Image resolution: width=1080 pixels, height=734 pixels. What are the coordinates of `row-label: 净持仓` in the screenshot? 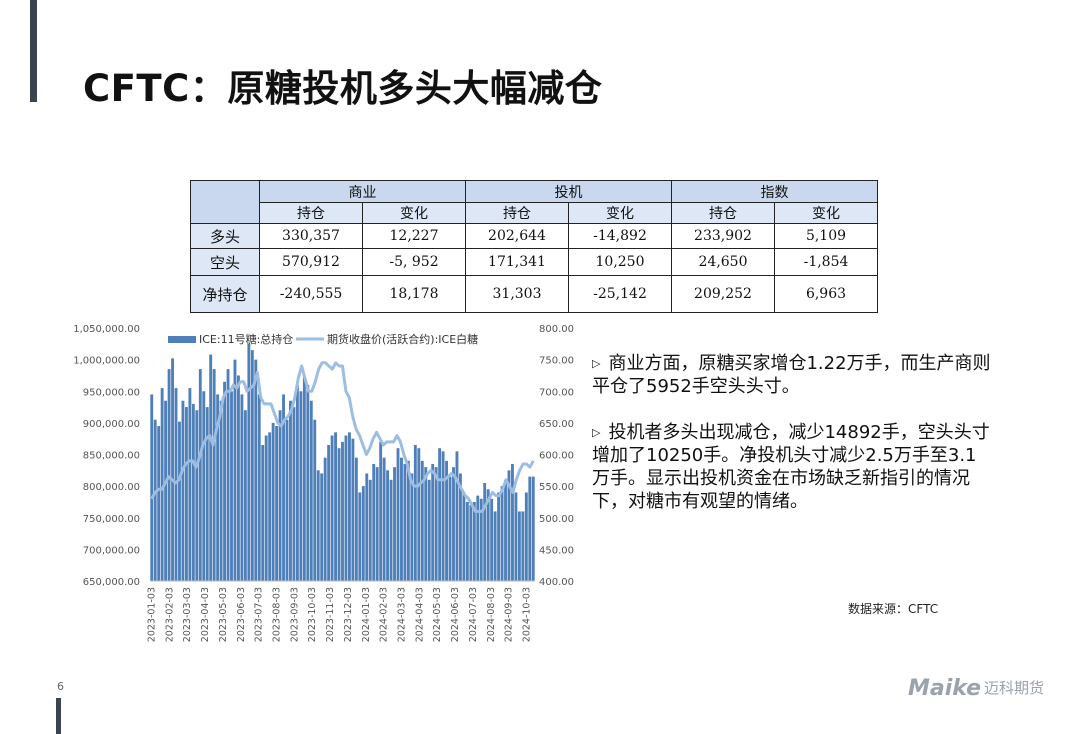 It's located at (225, 294).